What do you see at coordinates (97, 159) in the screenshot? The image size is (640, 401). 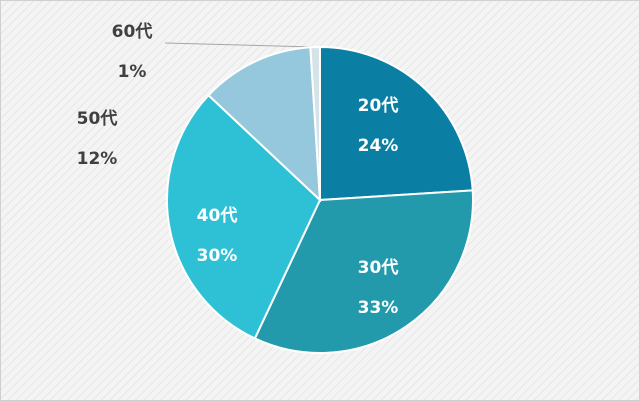 I see `value-label: 12%` at bounding box center [97, 159].